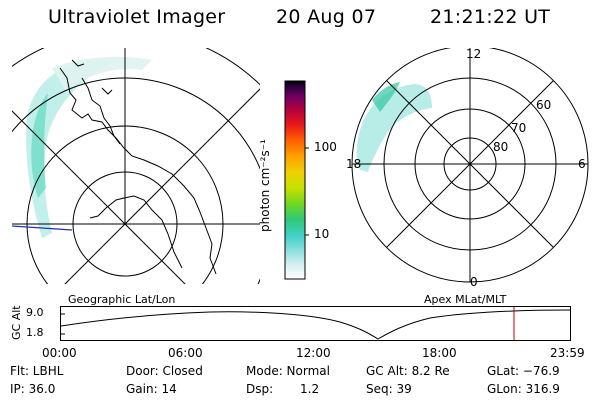 This screenshot has height=400, width=600. Describe the element at coordinates (394, 128) in the screenshot. I see `aurora-oval` at that location.